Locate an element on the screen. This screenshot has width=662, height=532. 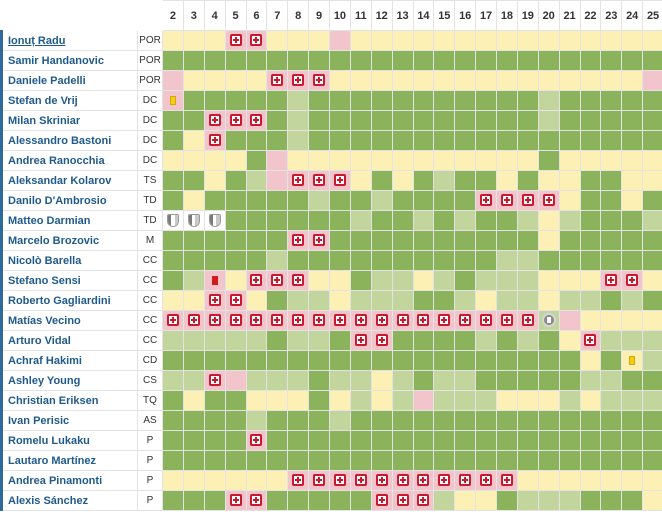
round-header: 13 is located at coordinates (402, 15).